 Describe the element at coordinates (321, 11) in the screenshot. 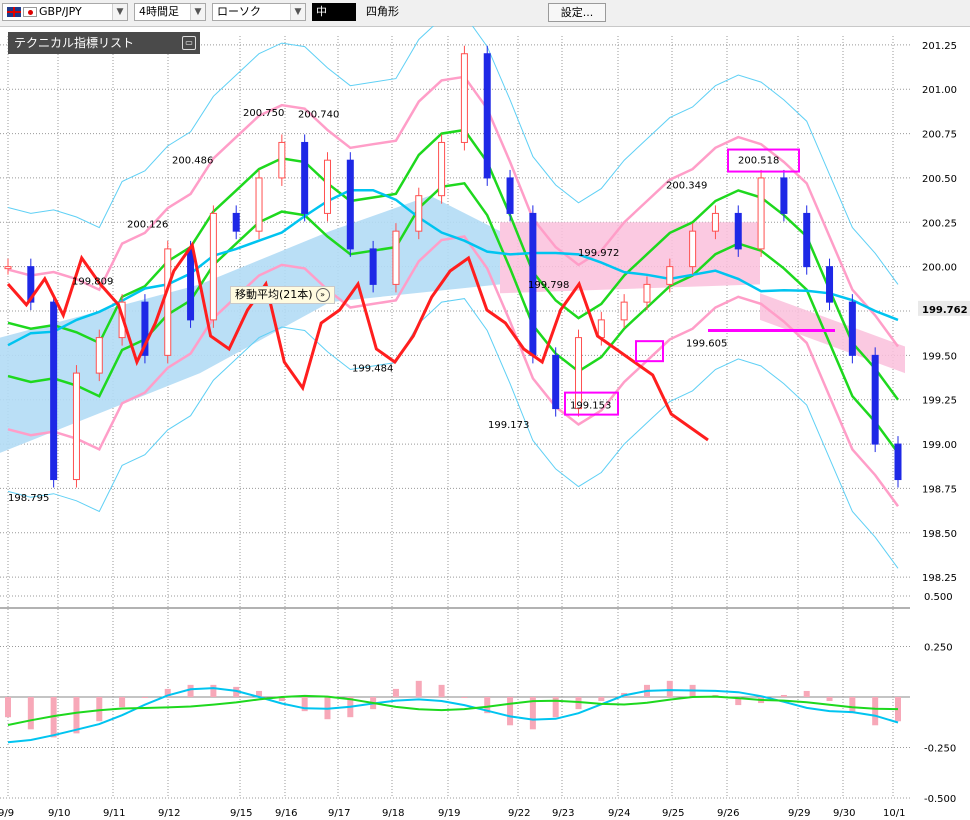

I see `line-width-value: 中` at that location.